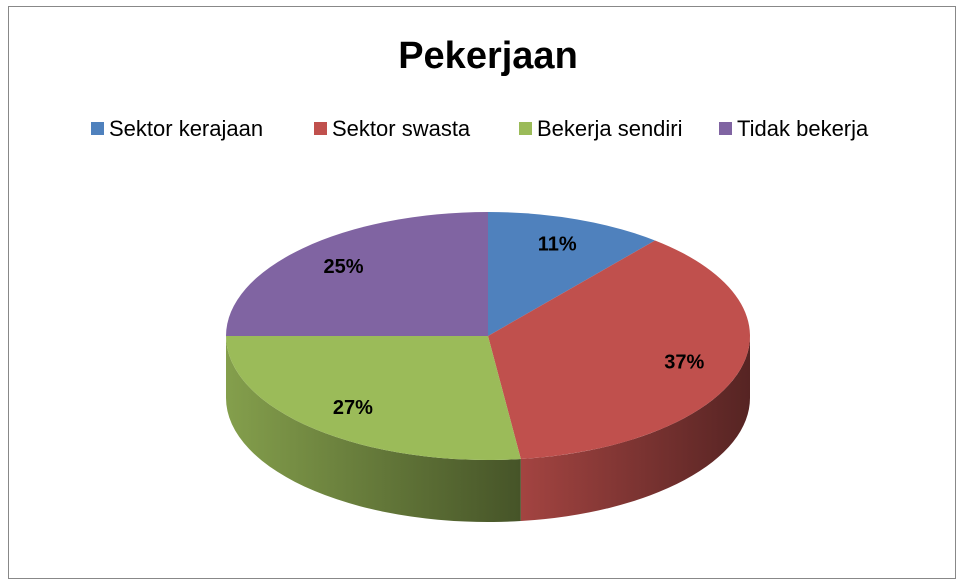 This screenshot has height=580, width=957. Describe the element at coordinates (343, 267) in the screenshot. I see `data-label: 25%` at that location.